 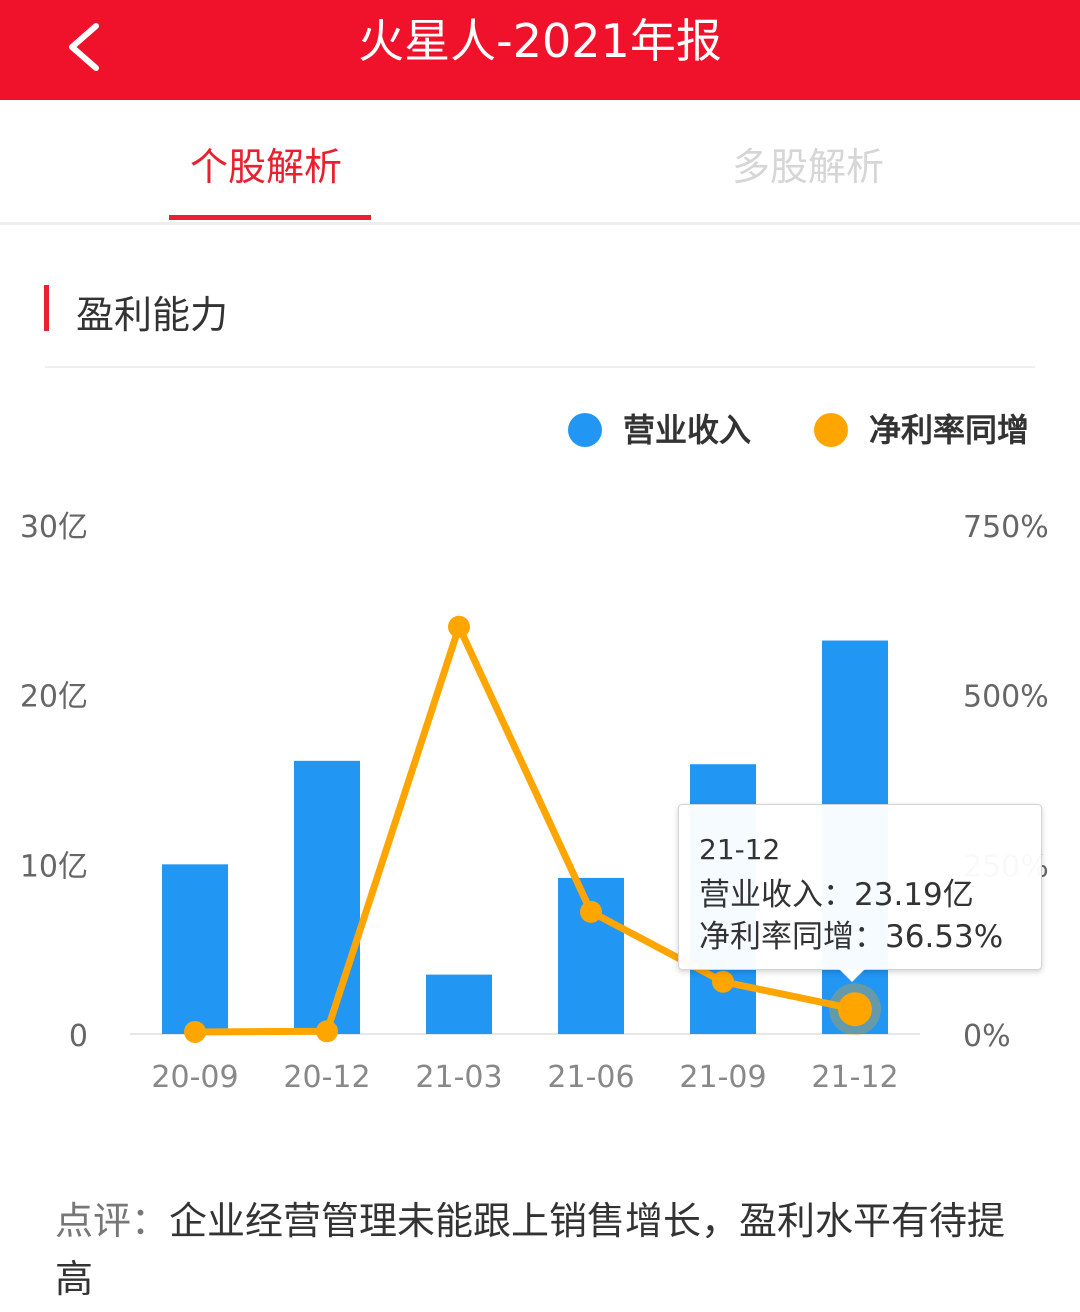 I want to click on section-accent-bar, so click(x=46, y=308).